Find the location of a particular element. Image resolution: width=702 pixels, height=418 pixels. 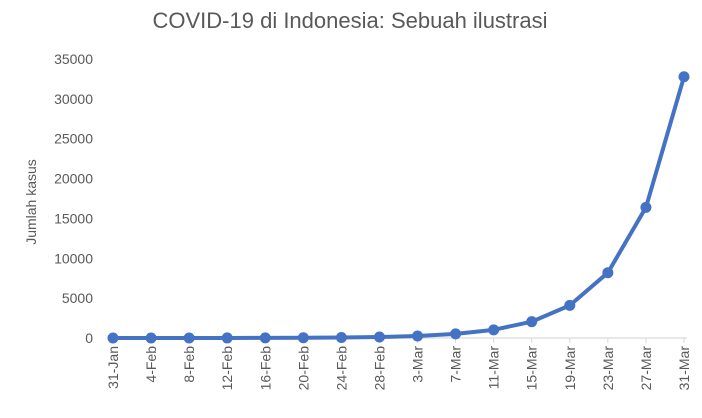

x-tick-label: 31-Mar is located at coordinates (684, 368).